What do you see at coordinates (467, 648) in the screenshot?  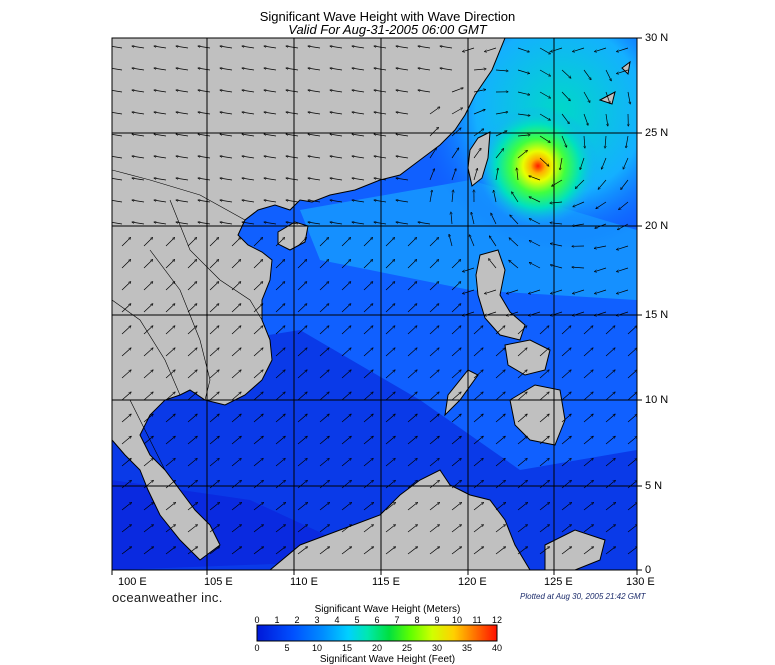 I see `colorbar-feet-tick: 35` at bounding box center [467, 648].